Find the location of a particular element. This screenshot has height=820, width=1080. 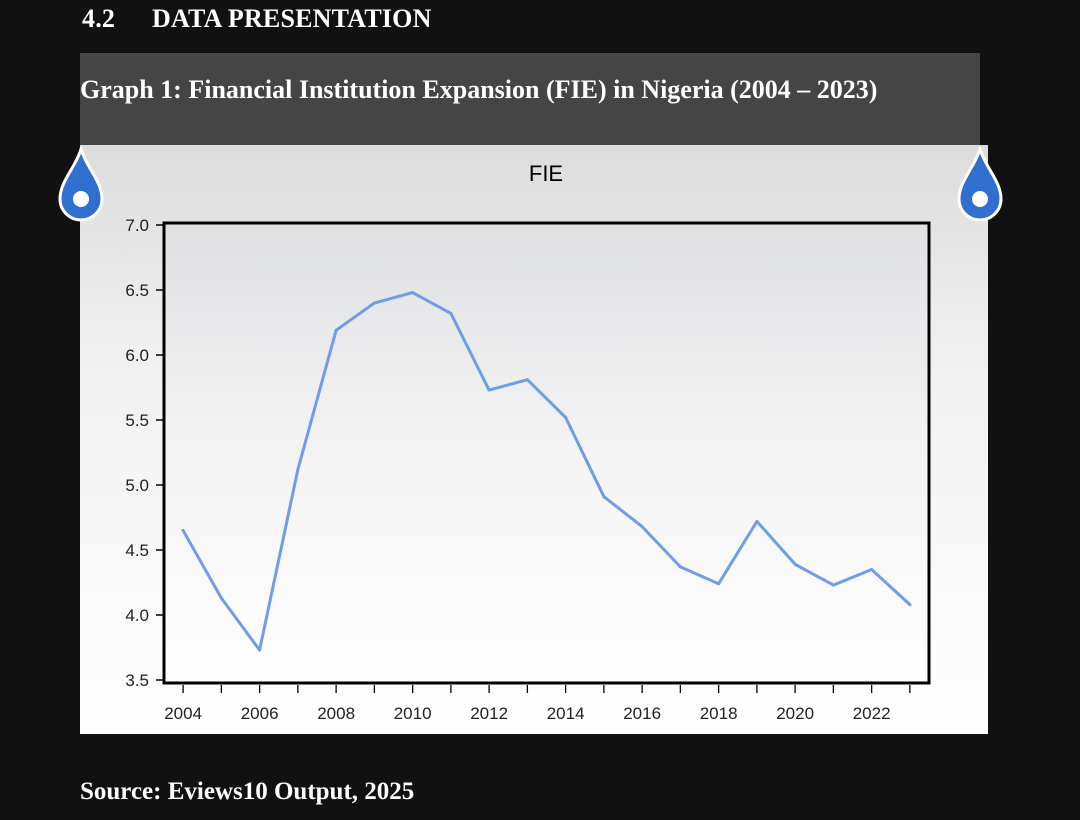

section-number: 4.2 is located at coordinates (99, 18).